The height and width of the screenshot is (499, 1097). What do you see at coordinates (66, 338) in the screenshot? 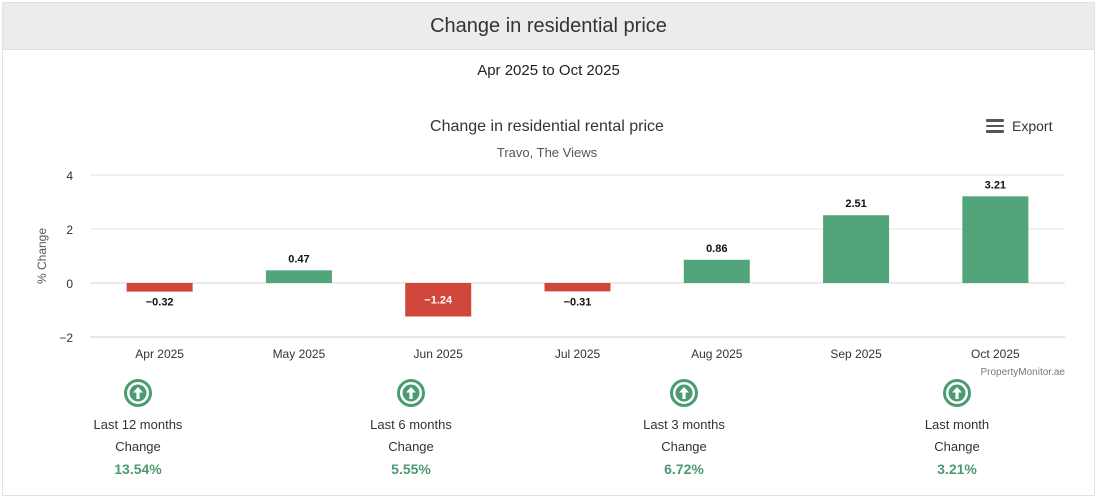
I see `y-tick-label: −2` at bounding box center [66, 338].